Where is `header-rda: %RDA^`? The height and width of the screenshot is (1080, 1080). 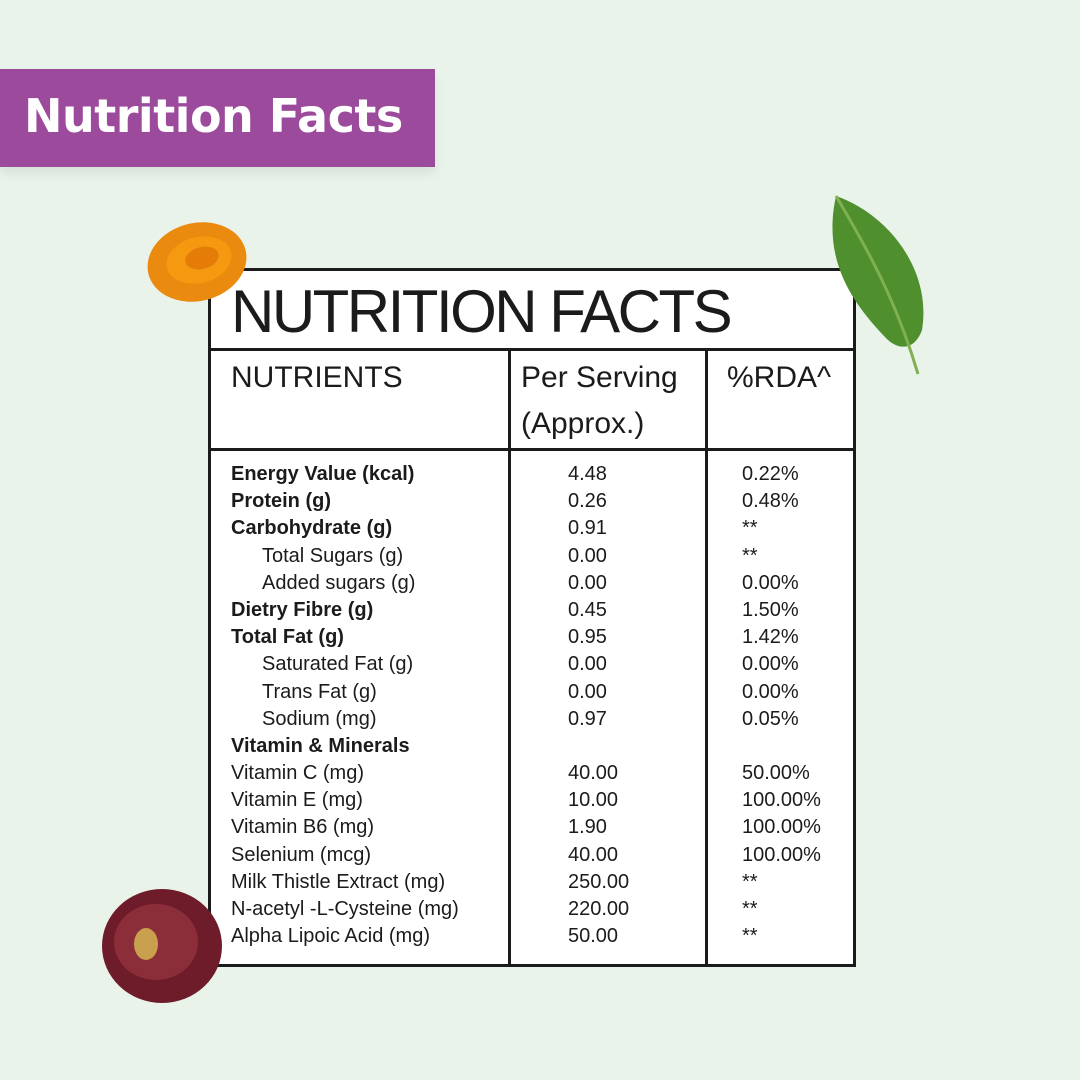
header-rda: %RDA^ is located at coordinates (779, 377).